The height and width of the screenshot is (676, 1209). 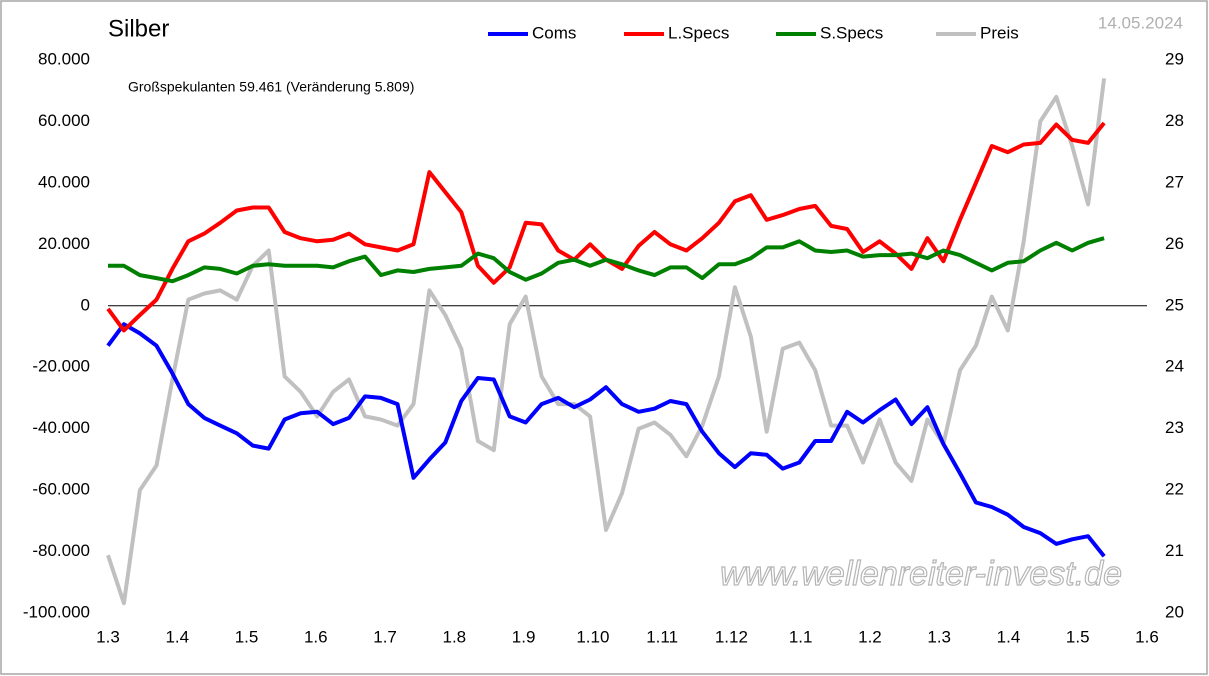 What do you see at coordinates (731, 636) in the screenshot?
I see `x-tick-label: 1.12` at bounding box center [731, 636].